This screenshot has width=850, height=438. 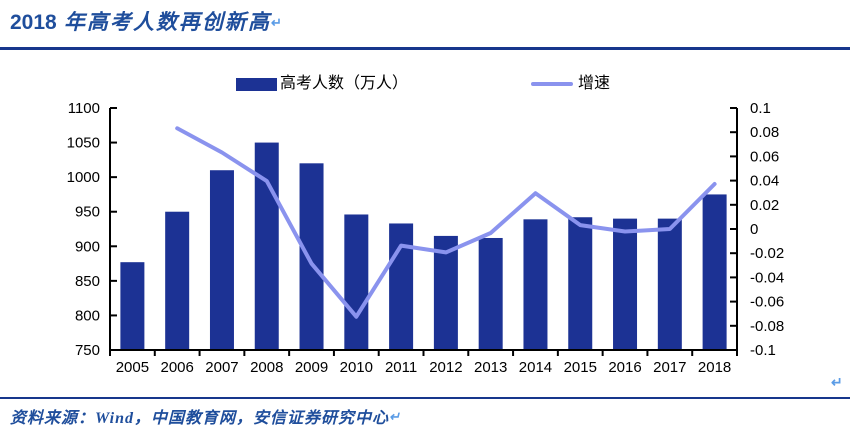 I want to click on right-axis-label: 0.06, so click(x=764, y=156).